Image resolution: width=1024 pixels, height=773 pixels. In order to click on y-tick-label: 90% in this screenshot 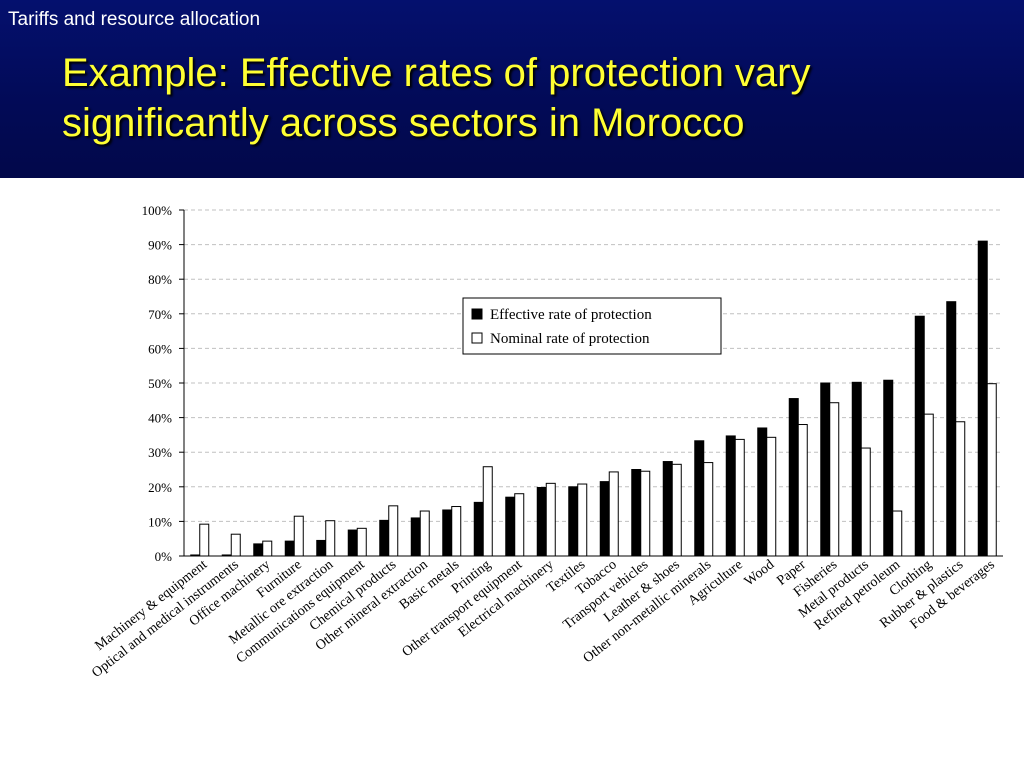, I will do `click(160, 245)`.